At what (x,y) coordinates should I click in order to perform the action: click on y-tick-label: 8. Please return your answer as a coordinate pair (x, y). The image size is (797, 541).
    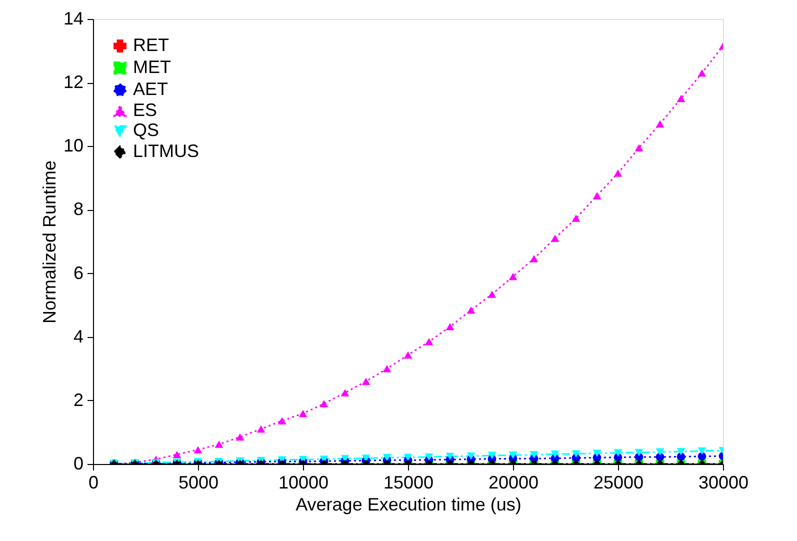
    Looking at the image, I should click on (78, 209).